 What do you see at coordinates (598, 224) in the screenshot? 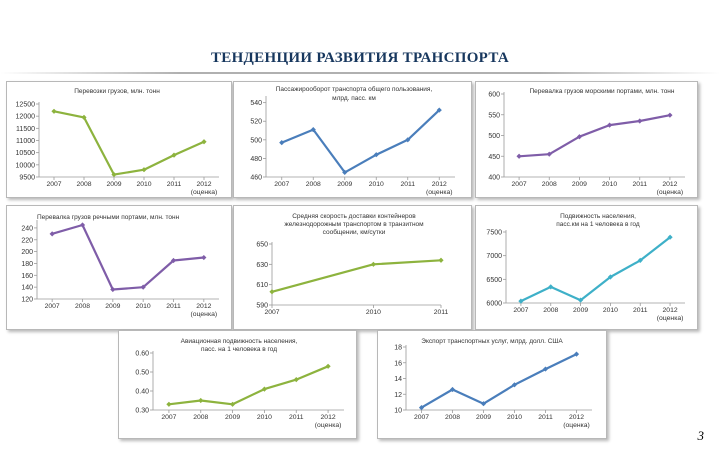
I see `chart-title-line: пасс.км на 1 человека в год` at bounding box center [598, 224].